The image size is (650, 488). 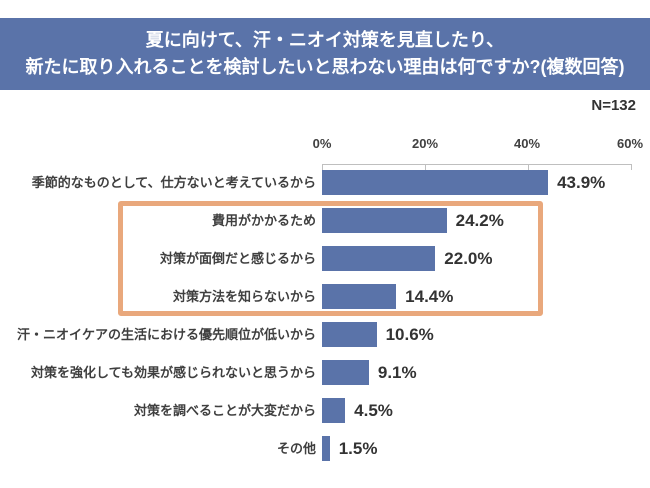 What do you see at coordinates (173, 182) in the screenshot?
I see `category-label: 季節的なものとして、仕方ないと考えているから` at bounding box center [173, 182].